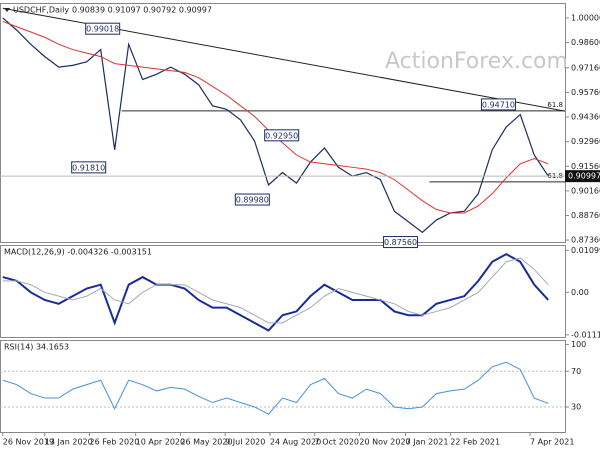 This screenshot has width=600, height=454. What do you see at coordinates (580, 292) in the screenshot?
I see `y-tick-label: 0.00` at bounding box center [580, 292].